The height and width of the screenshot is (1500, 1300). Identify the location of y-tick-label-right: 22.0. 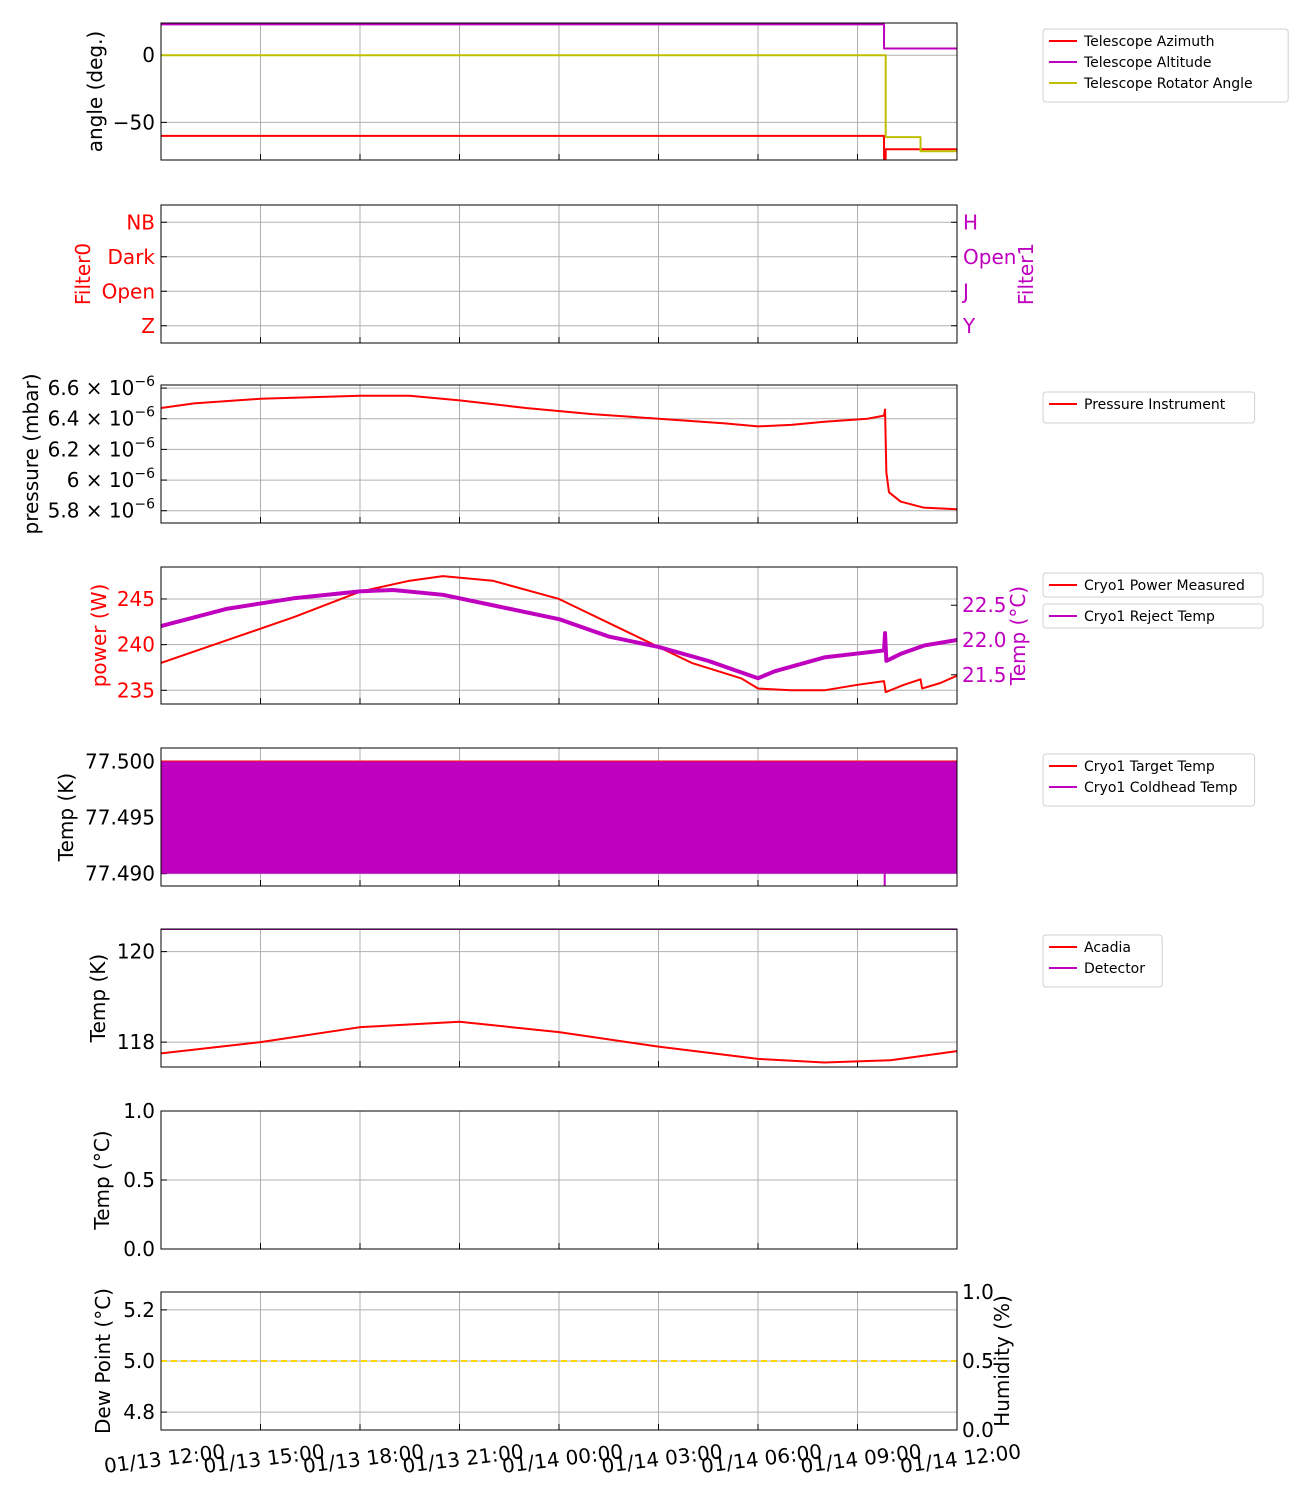
(984, 640).